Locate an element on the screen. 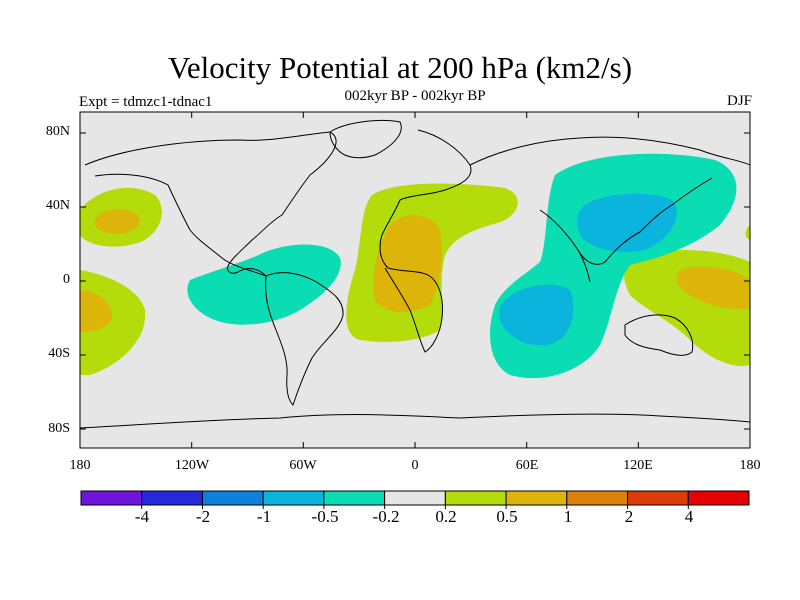 The height and width of the screenshot is (600, 800). colorbar is located at coordinates (415, 498).